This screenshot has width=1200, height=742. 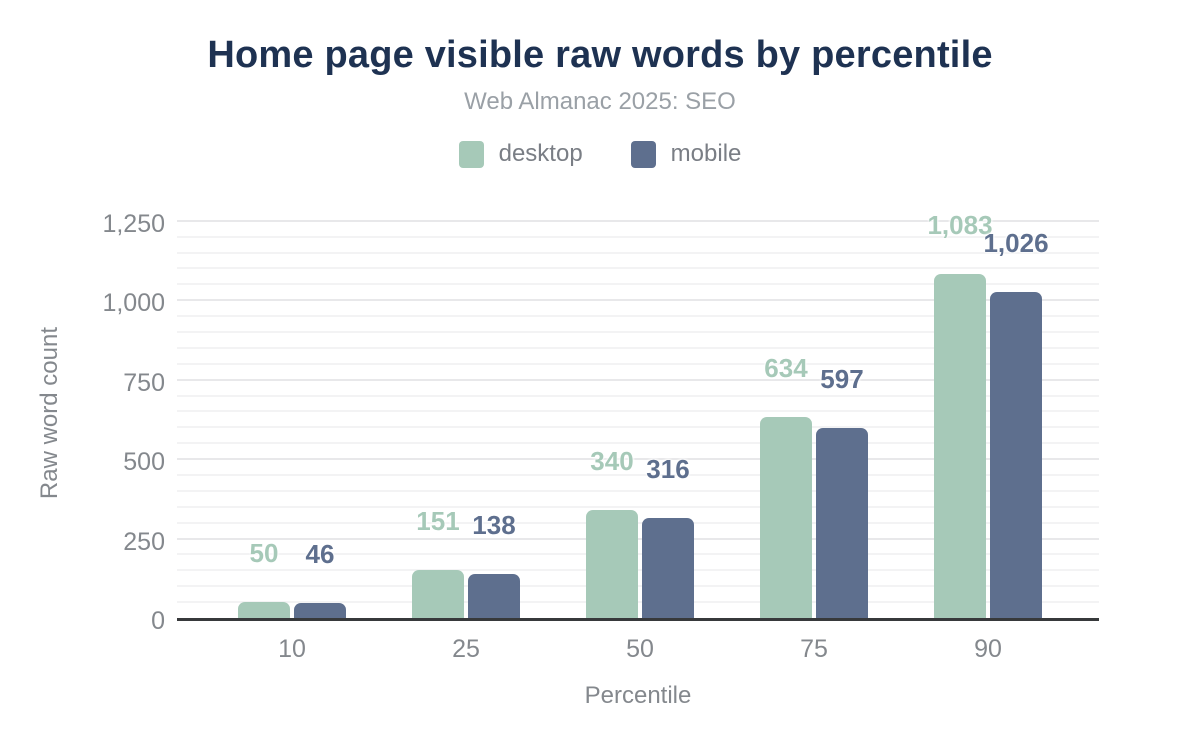 What do you see at coordinates (466, 649) in the screenshot?
I see `x-tick-label: 25` at bounding box center [466, 649].